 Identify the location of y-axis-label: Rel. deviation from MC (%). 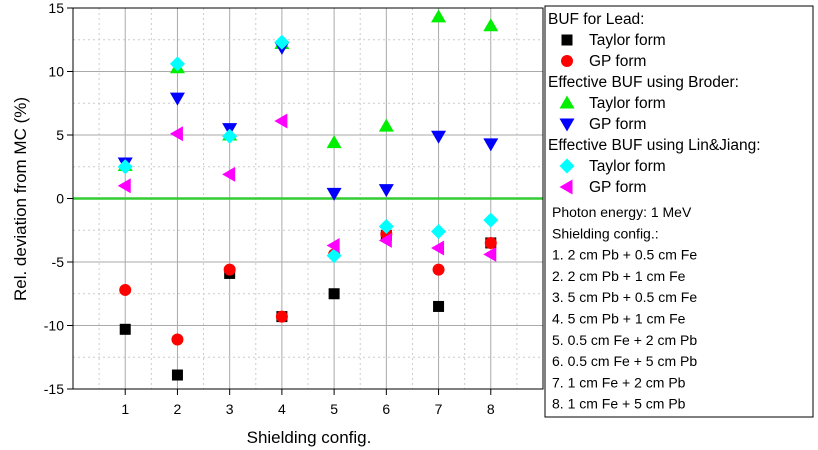
(20, 199).